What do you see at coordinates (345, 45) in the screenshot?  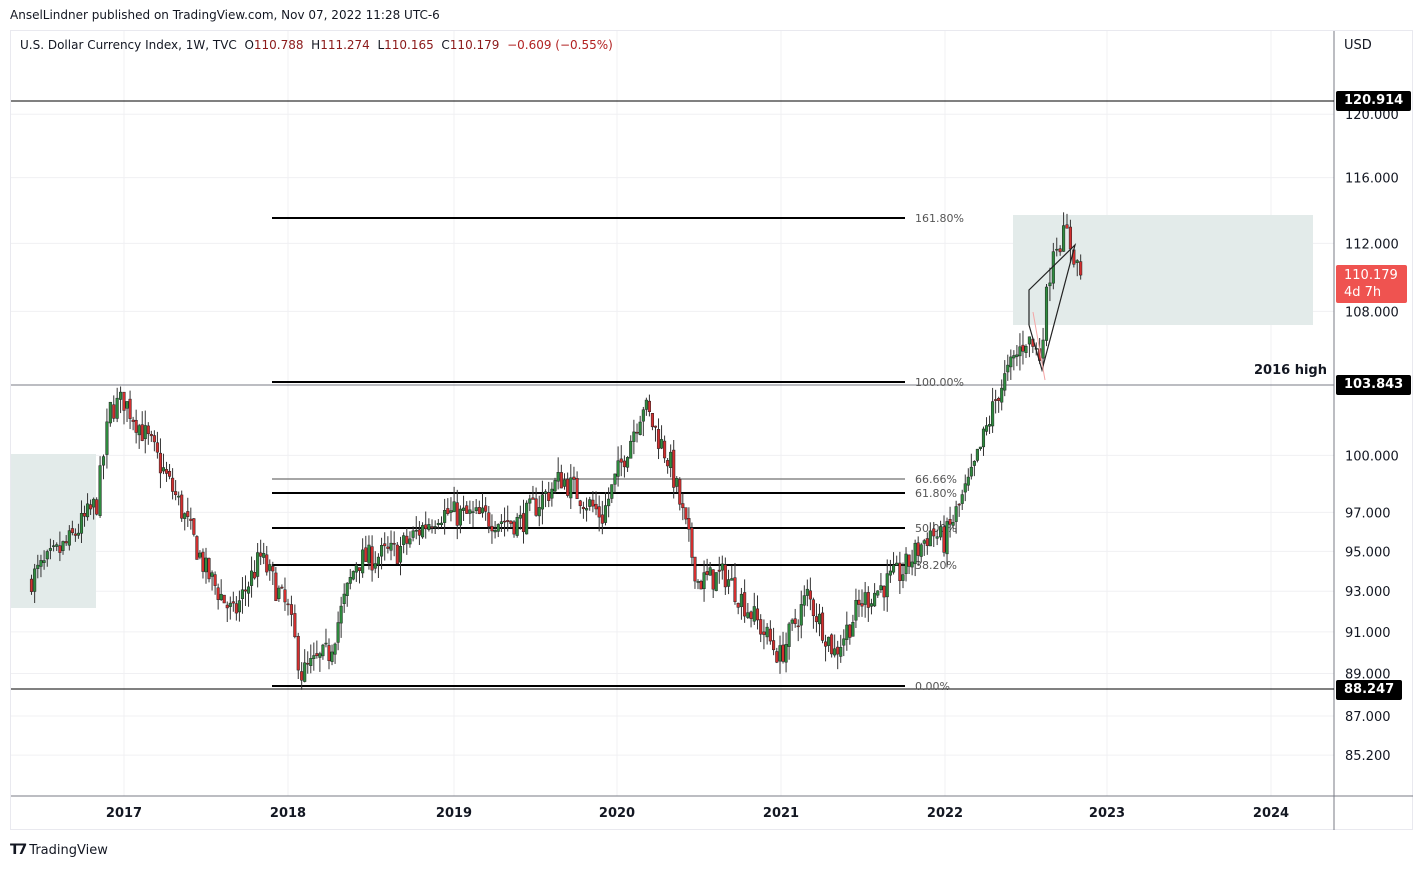 I see `high-value: 111.274` at bounding box center [345, 45].